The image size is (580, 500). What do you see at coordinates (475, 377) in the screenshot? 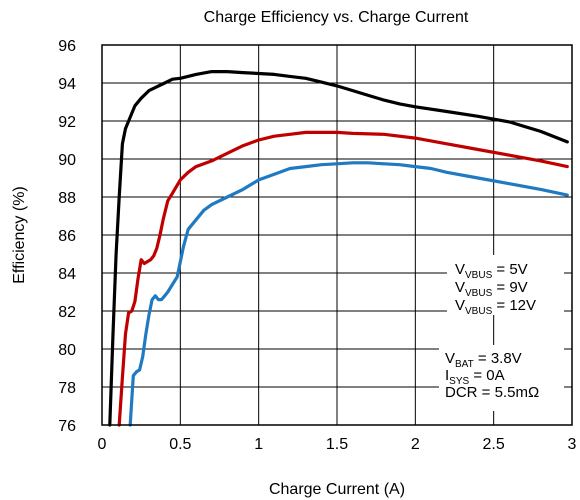
I see `annotation-line-2: ISYS = 0A` at bounding box center [475, 377].